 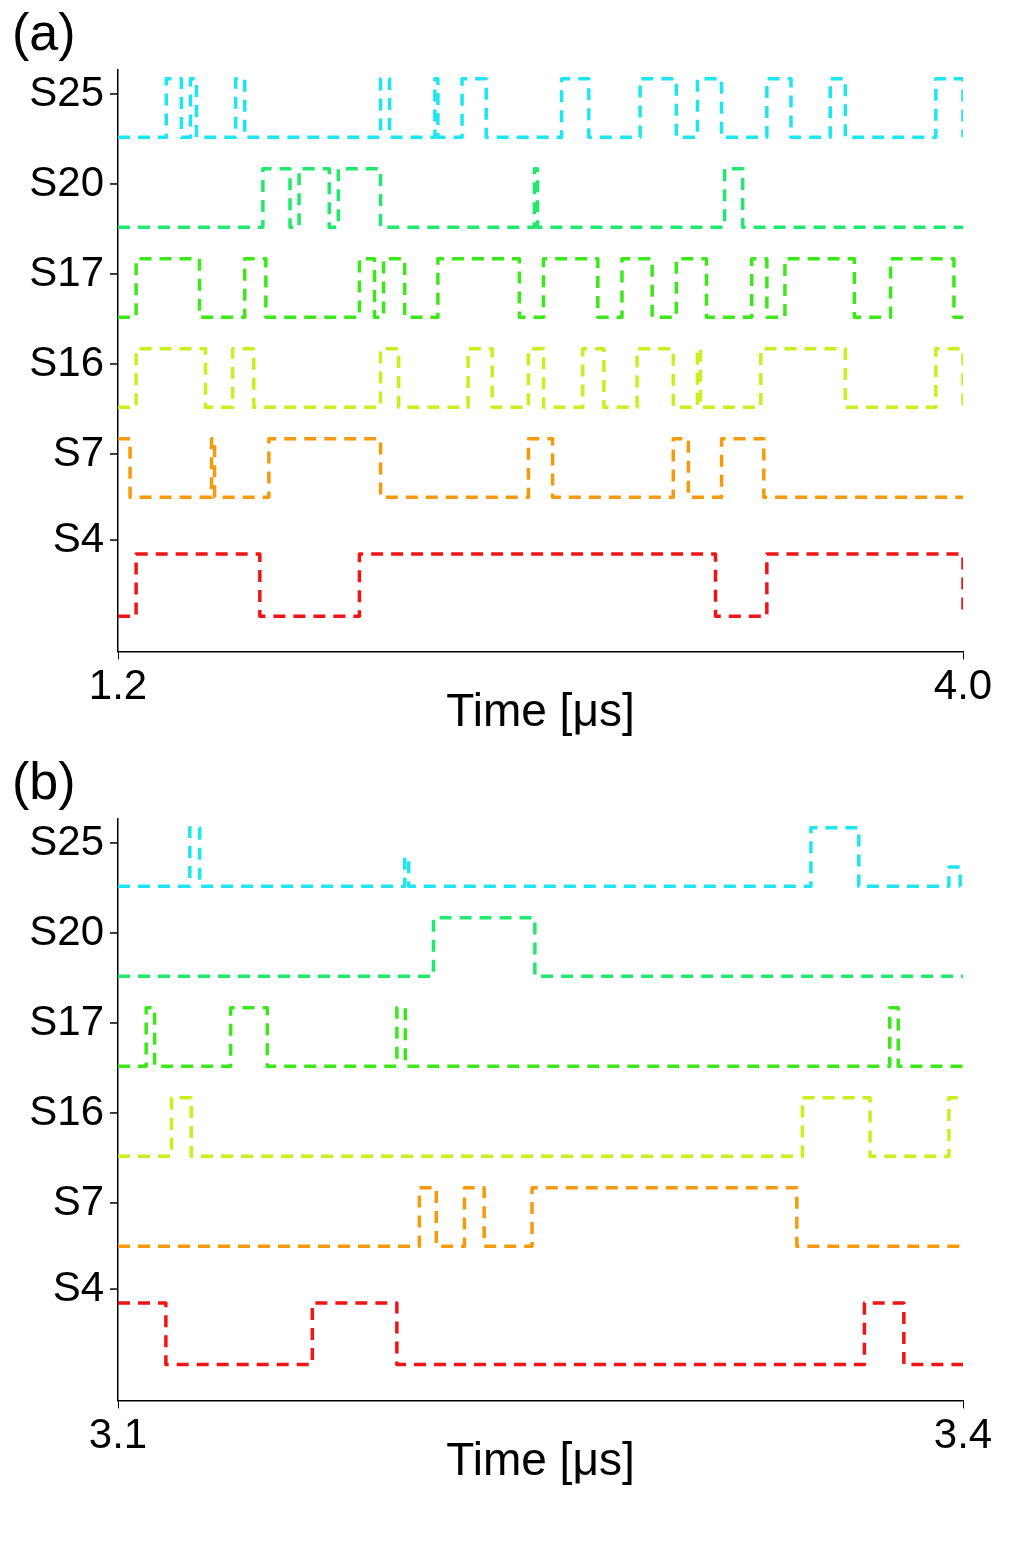 What do you see at coordinates (44, 32) in the screenshot?
I see `chart-title: (a)` at bounding box center [44, 32].